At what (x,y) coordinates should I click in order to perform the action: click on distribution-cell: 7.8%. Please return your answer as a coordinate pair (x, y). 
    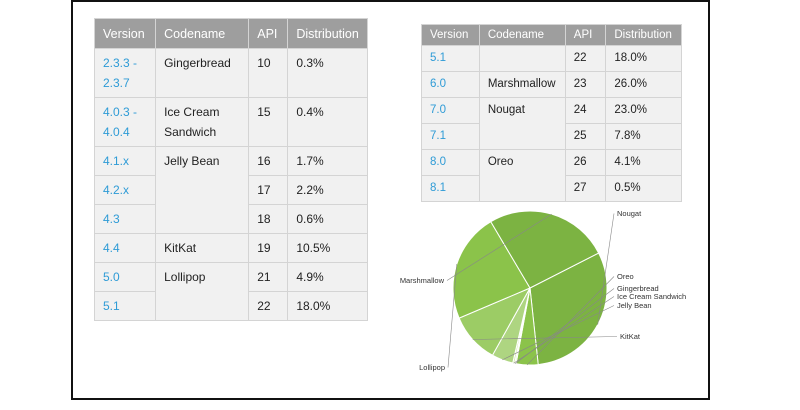
    Looking at the image, I should click on (643, 136).